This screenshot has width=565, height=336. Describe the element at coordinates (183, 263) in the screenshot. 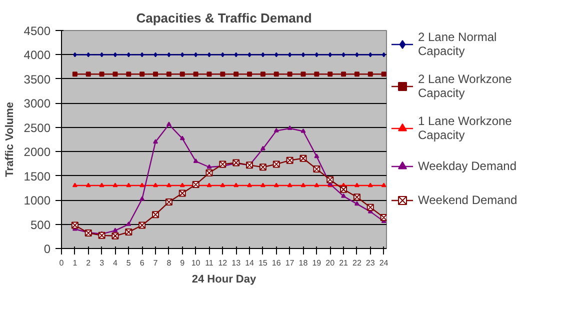

I see `x-tick-label: 9` at that location.